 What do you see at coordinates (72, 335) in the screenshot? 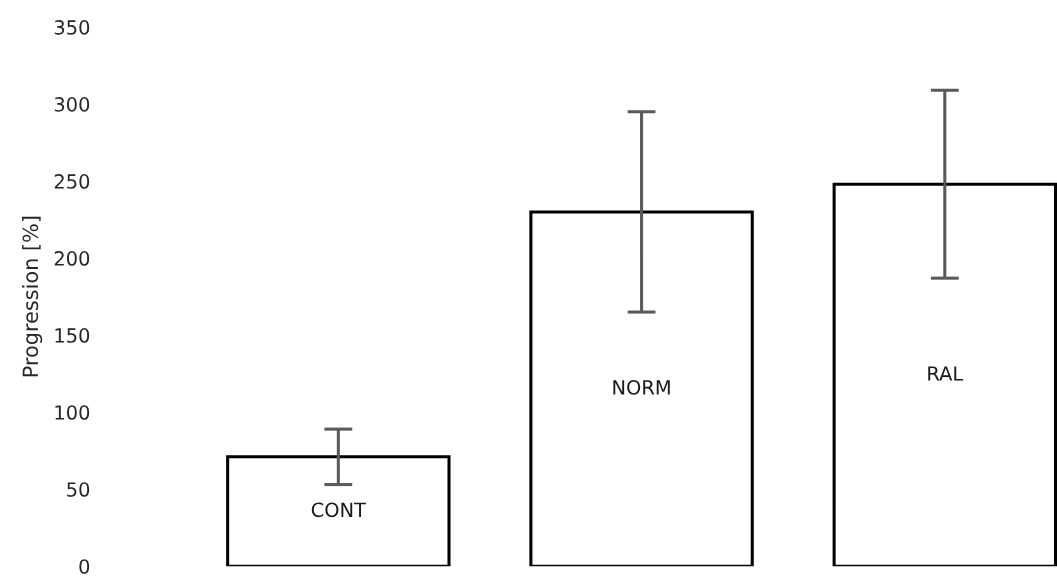
I see `y-tick-label: 150` at bounding box center [72, 335].